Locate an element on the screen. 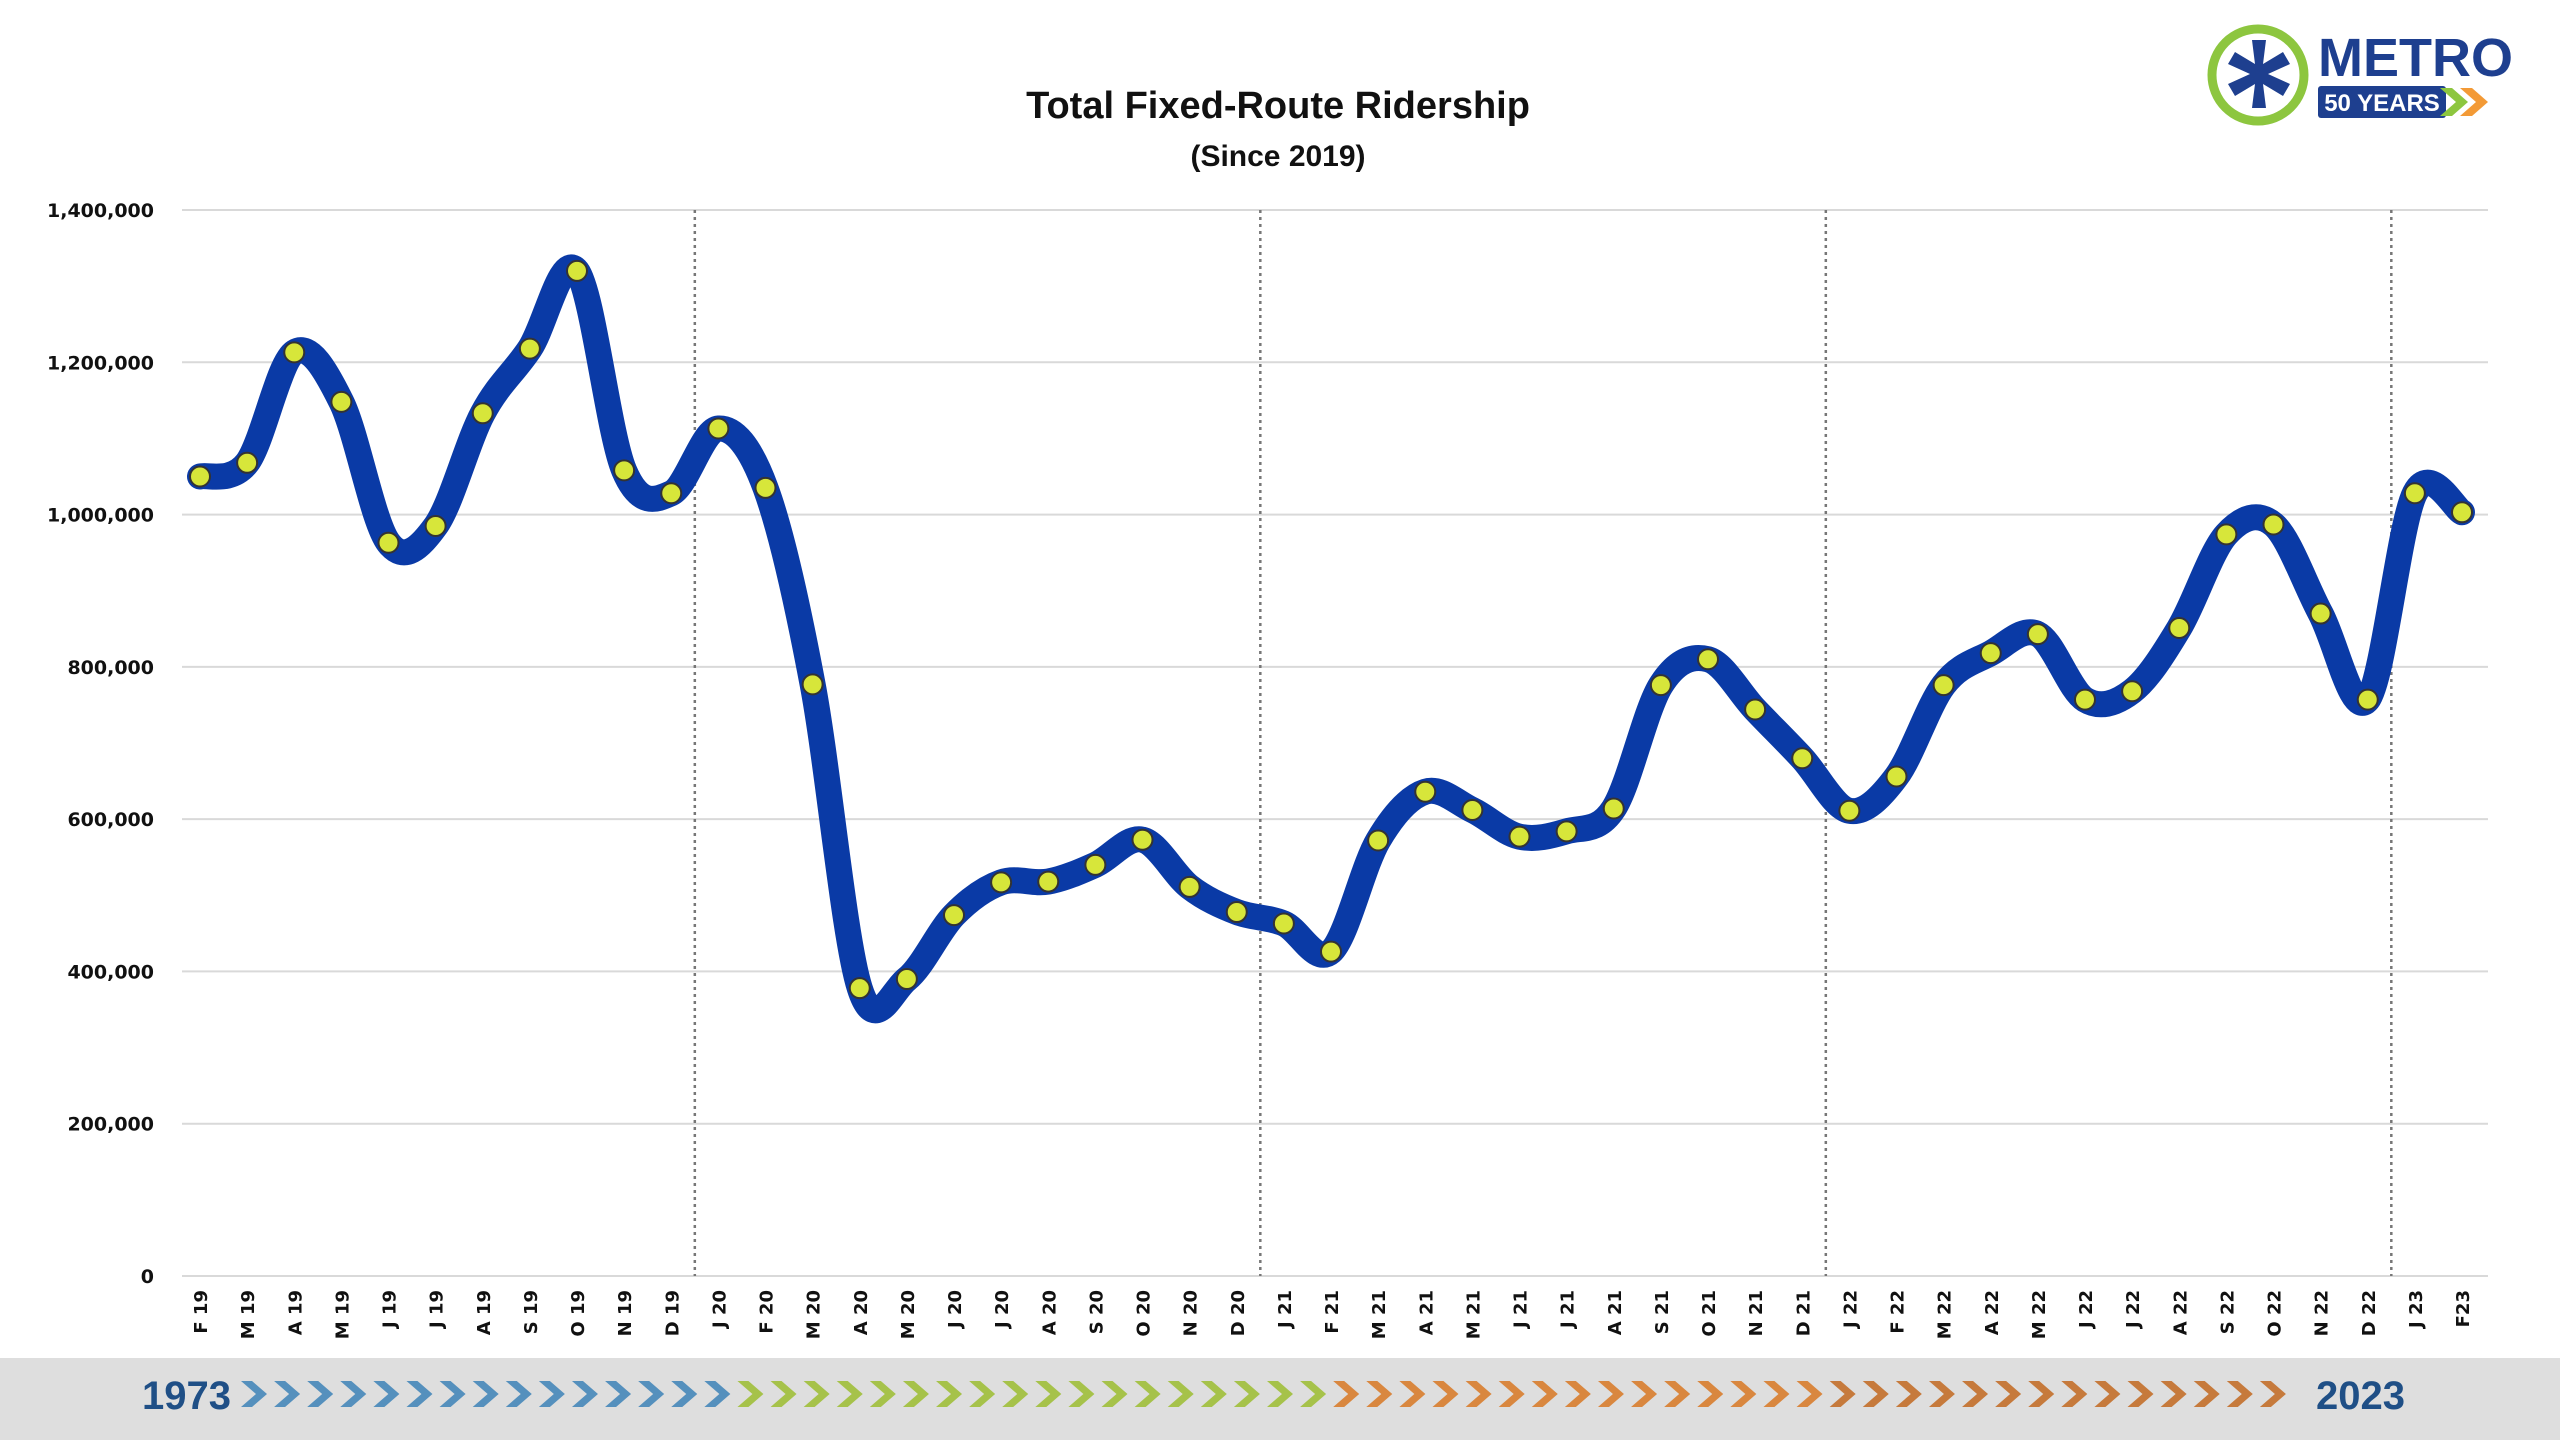 Image resolution: width=2560 pixels, height=1440 pixels. x-tick-label: F 21 is located at coordinates (1332, 1312).